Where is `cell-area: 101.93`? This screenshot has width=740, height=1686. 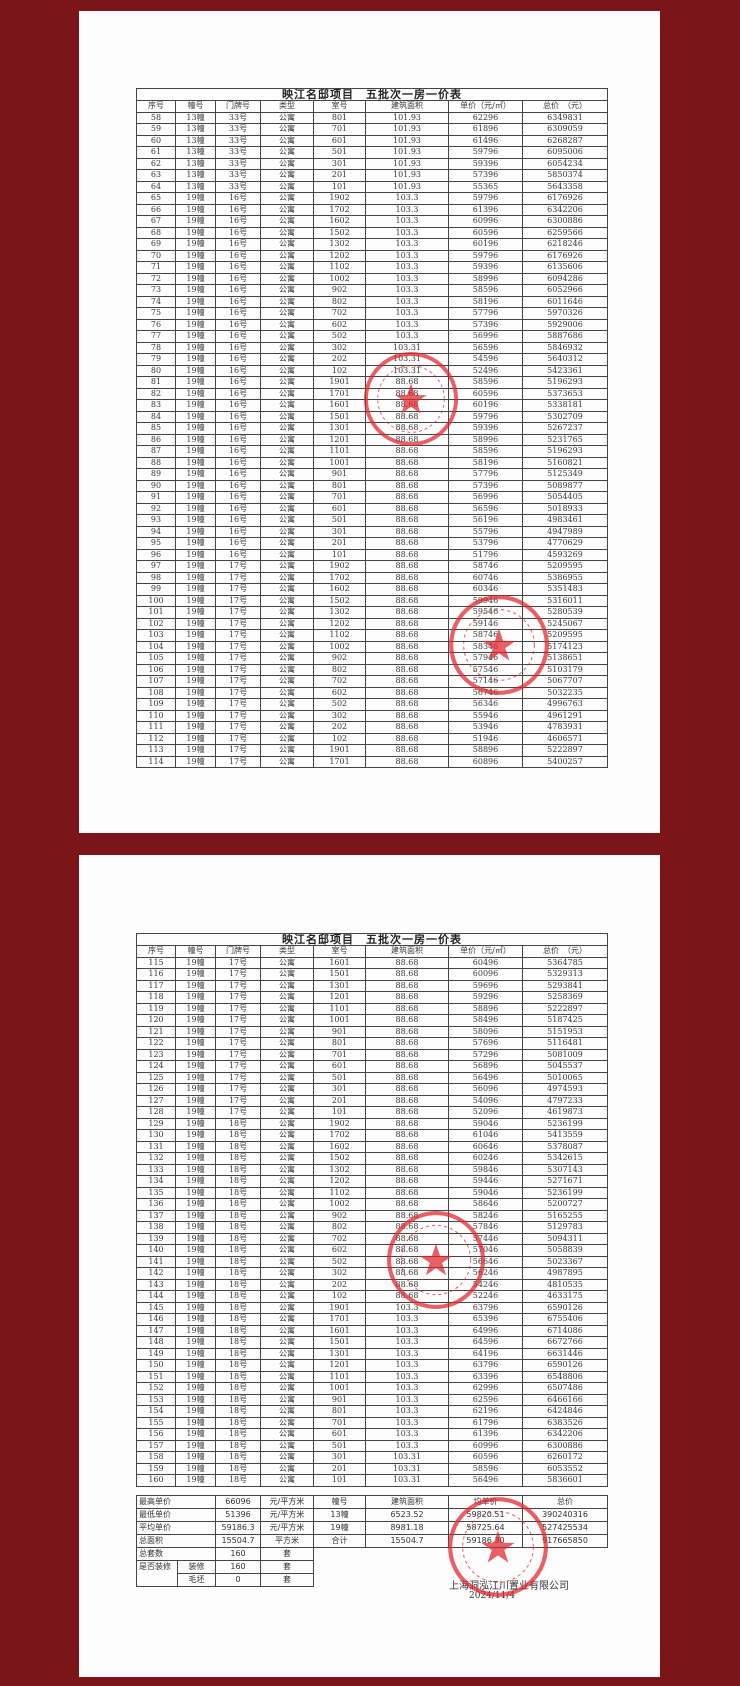
cell-area: 101.93 is located at coordinates (407, 152).